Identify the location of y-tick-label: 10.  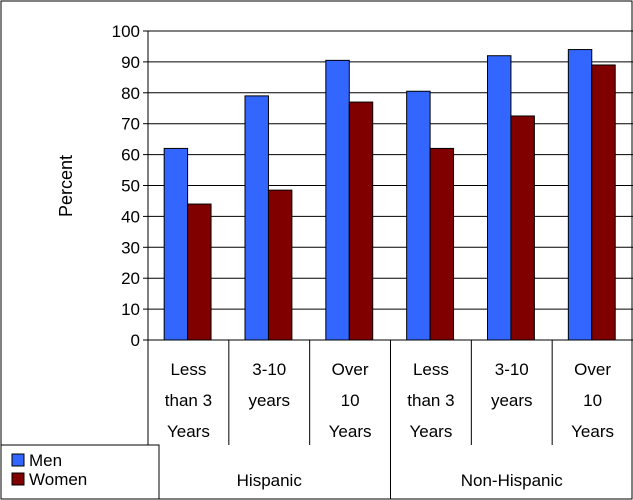
(130, 309).